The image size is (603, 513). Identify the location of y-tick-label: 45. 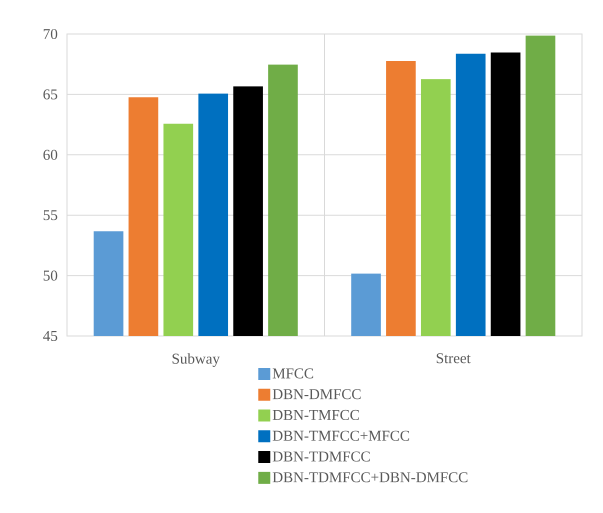
(50, 336).